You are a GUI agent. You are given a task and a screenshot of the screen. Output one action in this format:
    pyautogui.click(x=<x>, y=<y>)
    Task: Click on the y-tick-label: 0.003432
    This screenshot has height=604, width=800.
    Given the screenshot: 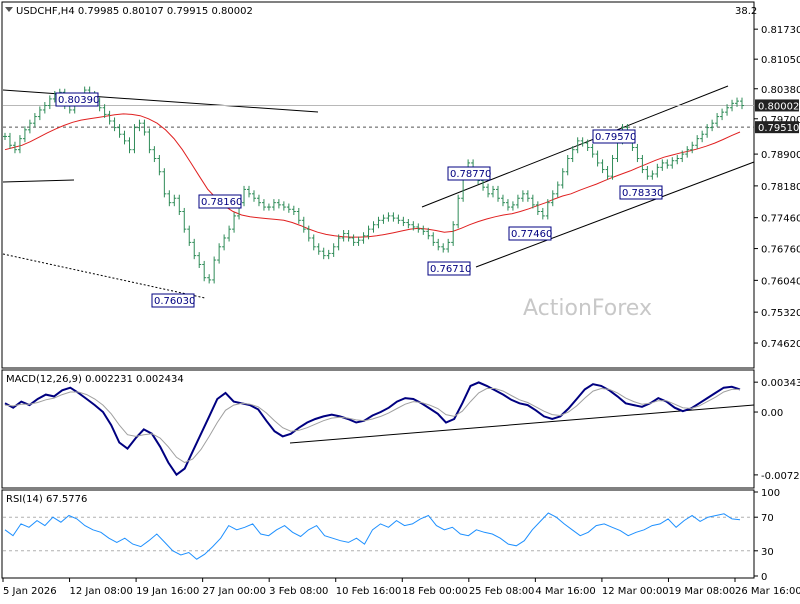 What is the action you would take?
    pyautogui.click(x=780, y=383)
    